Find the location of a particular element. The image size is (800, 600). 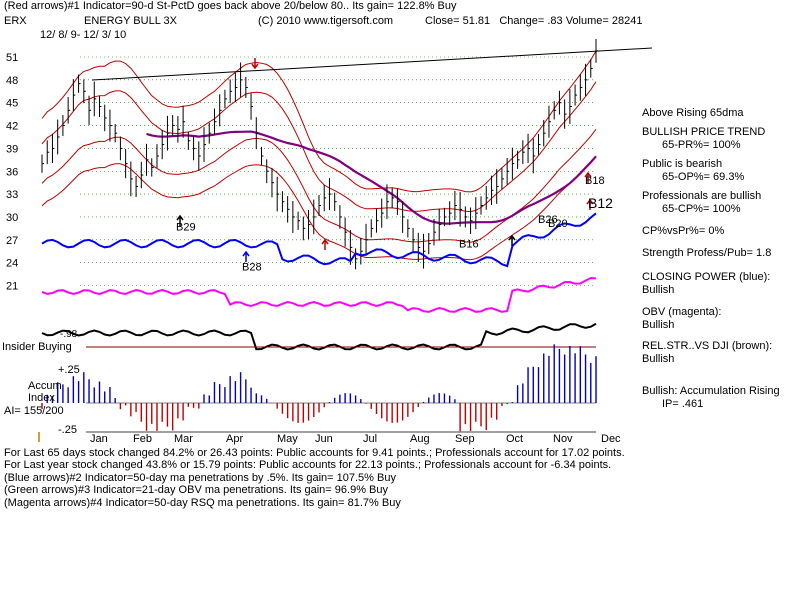

op-value: 65-OP%= 69.3% is located at coordinates (703, 177).